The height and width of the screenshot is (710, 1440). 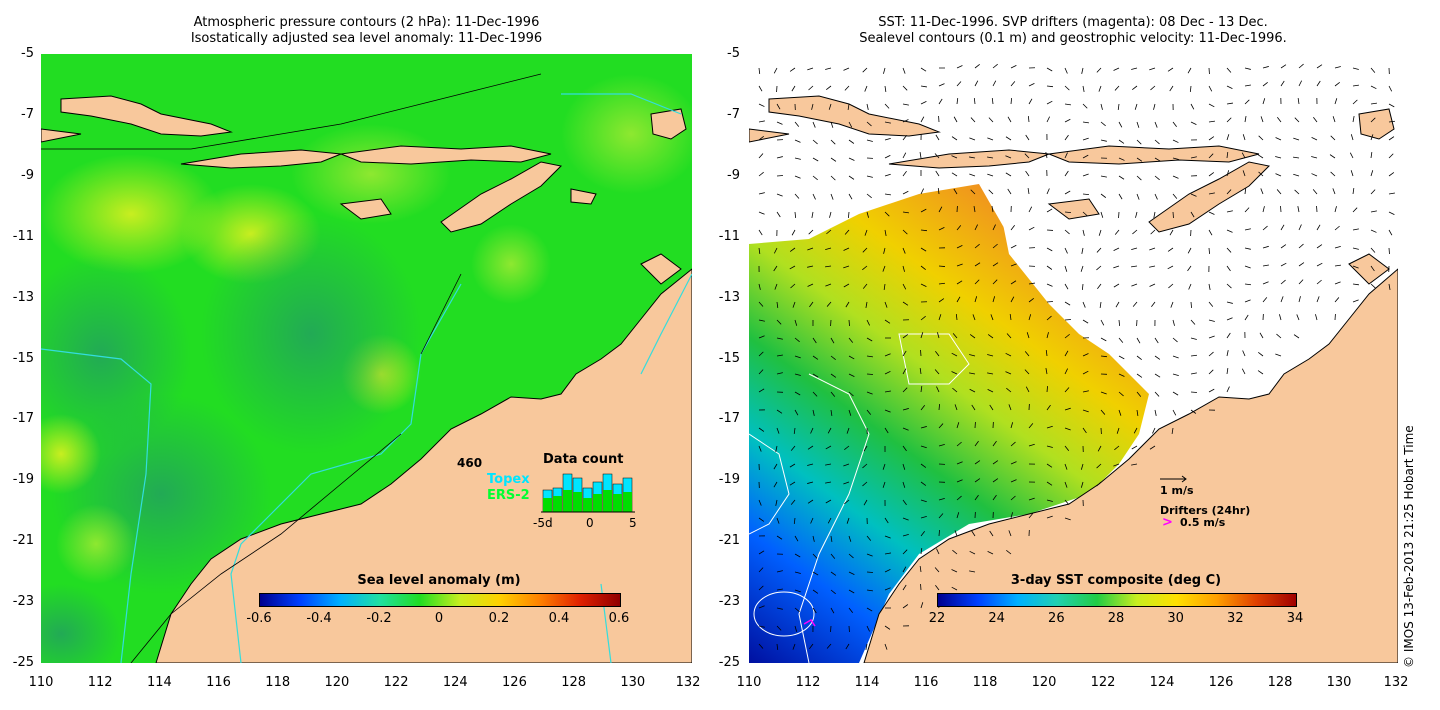 I want to click on data-count-tick-end: 5, so click(x=633, y=523).